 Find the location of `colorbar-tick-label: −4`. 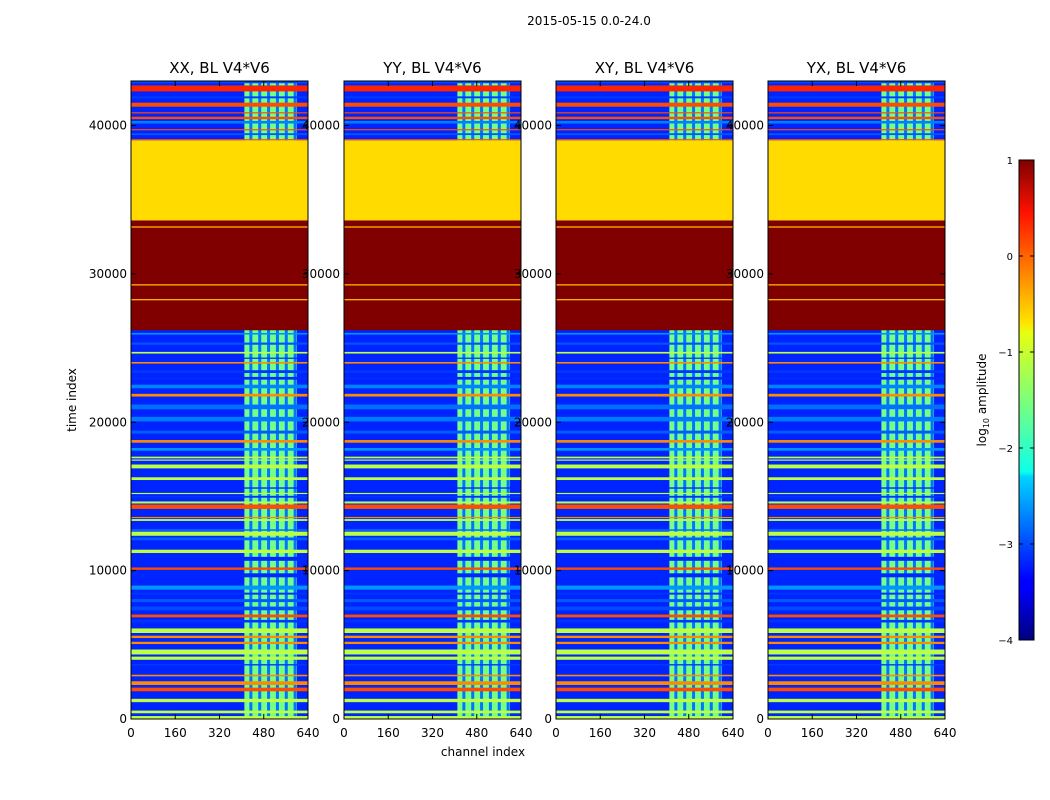

colorbar-tick-label: −4 is located at coordinates (1005, 641).